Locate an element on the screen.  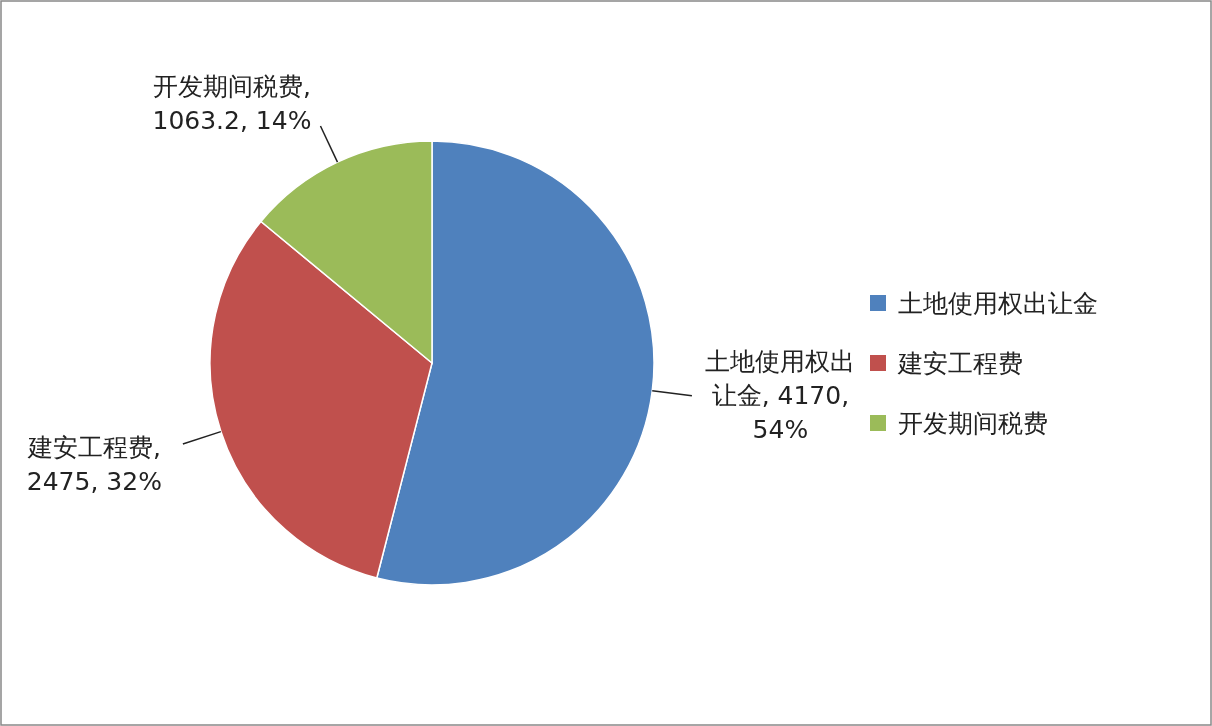
legend-label: 开发期间税费 is located at coordinates (973, 423).